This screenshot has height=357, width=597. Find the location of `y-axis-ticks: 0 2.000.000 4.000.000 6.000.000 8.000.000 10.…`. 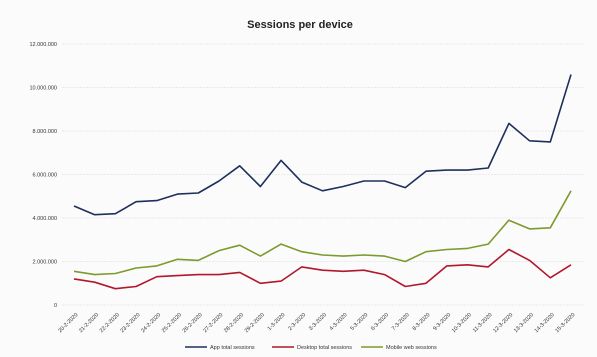

y-axis-ticks: 0 2.000.000 4.000.000 6.000.000 8.000.000 10.… is located at coordinates (43, 175).